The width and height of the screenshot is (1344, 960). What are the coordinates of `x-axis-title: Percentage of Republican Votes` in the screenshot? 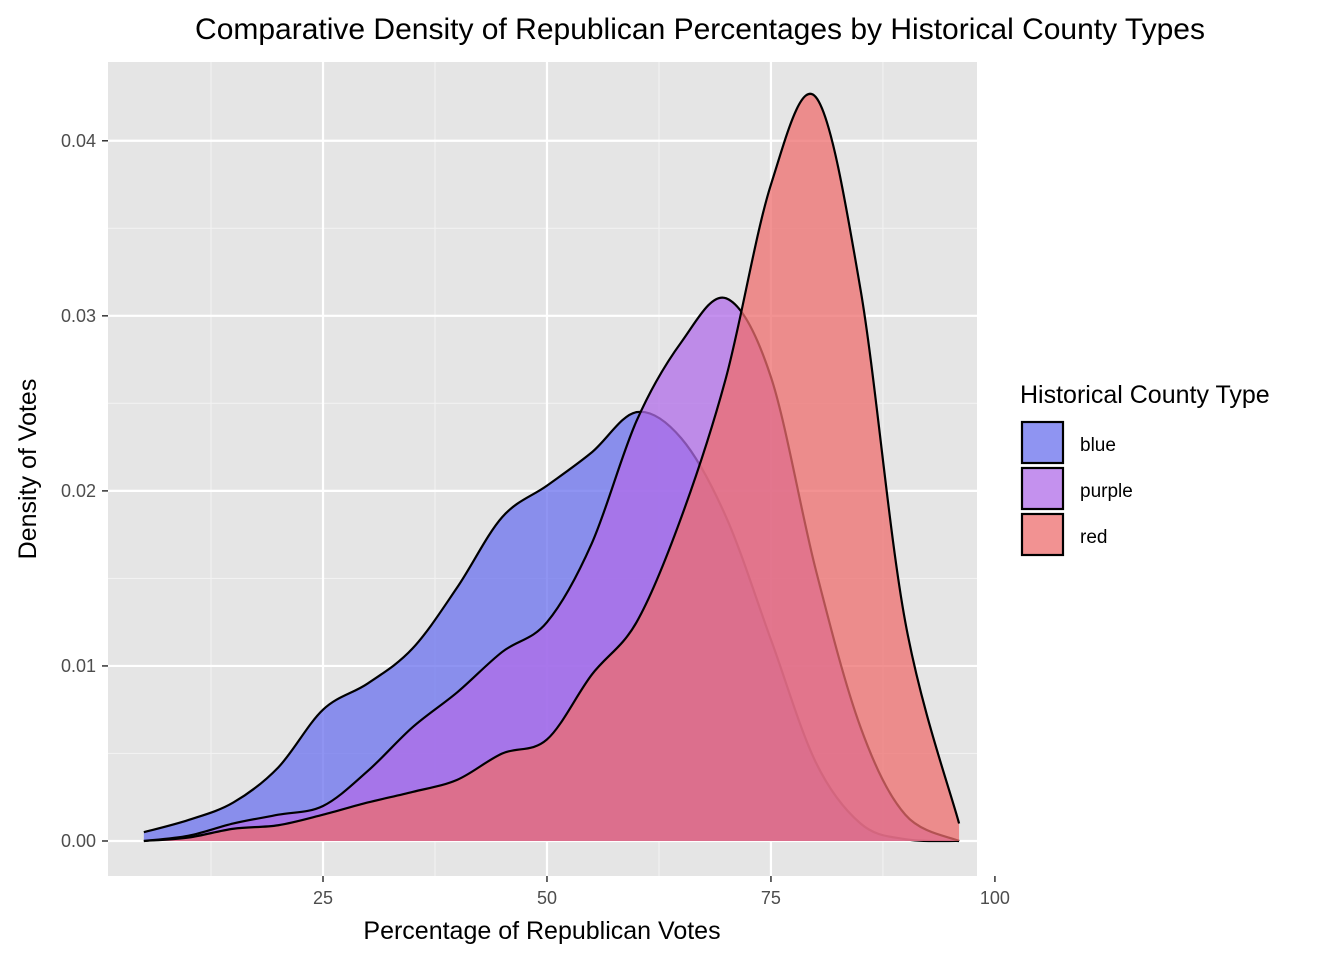 It's located at (541, 931).